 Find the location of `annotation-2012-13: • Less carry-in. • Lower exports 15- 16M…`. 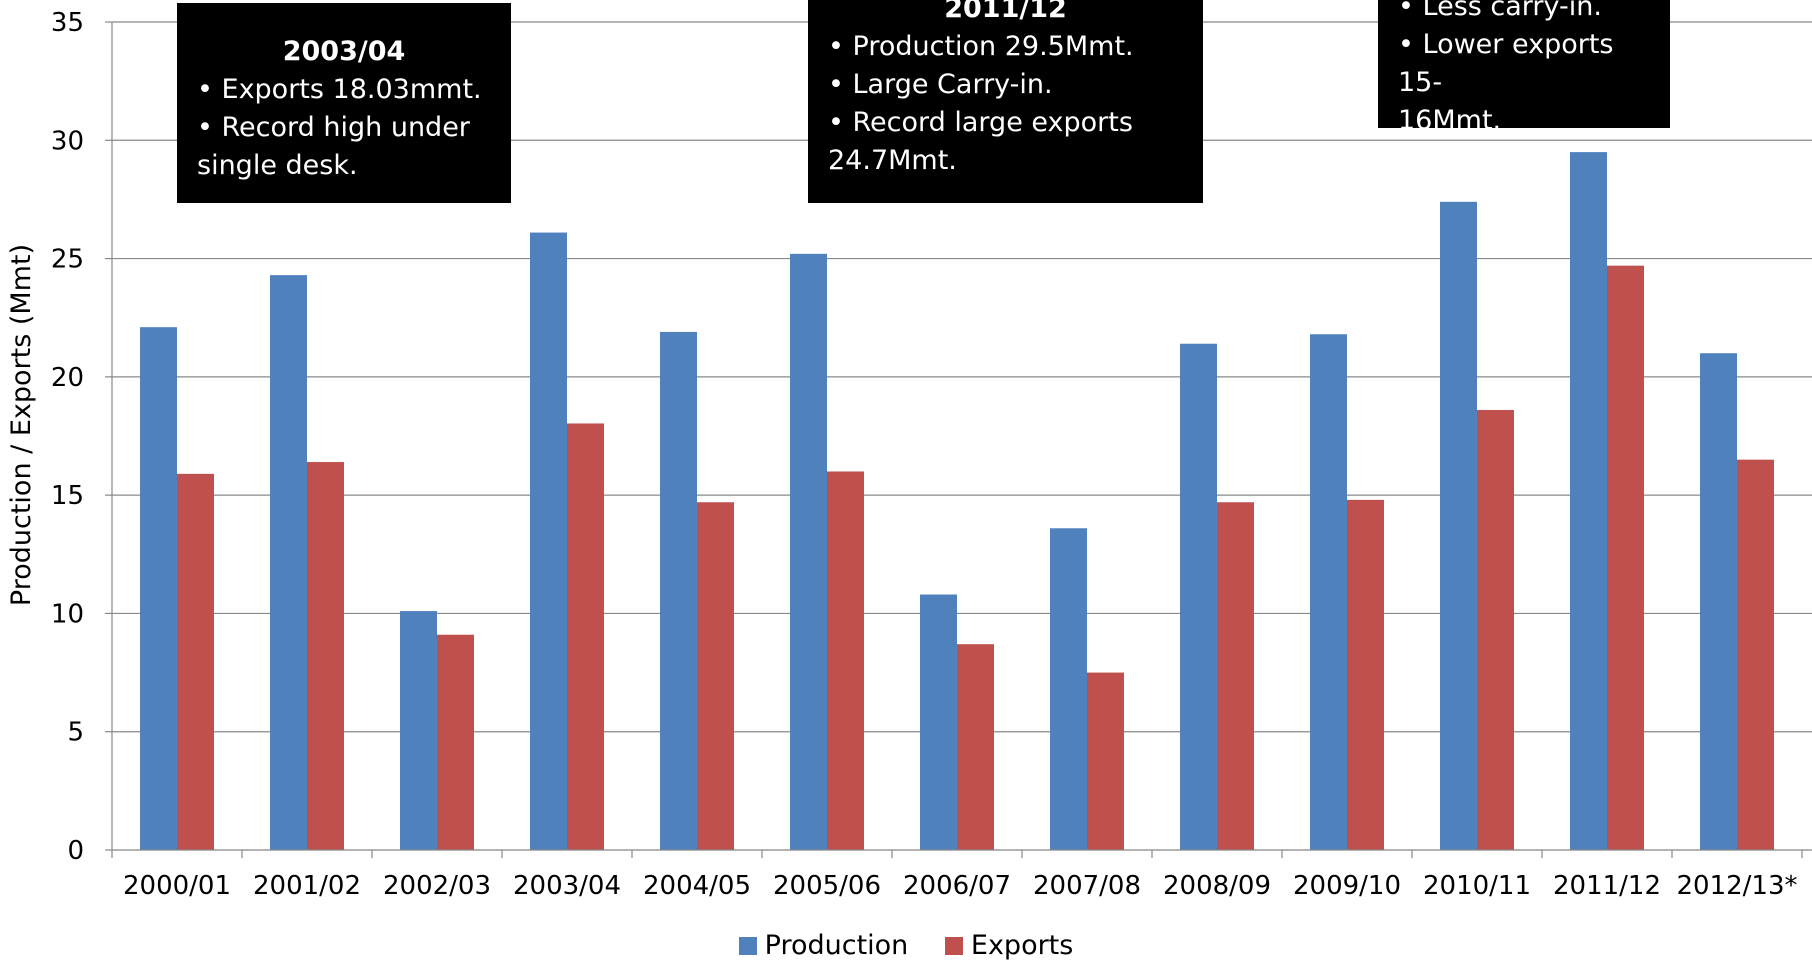

annotation-2012-13: • Less carry-in. • Lower exports 15- 16M… is located at coordinates (1524, 68).